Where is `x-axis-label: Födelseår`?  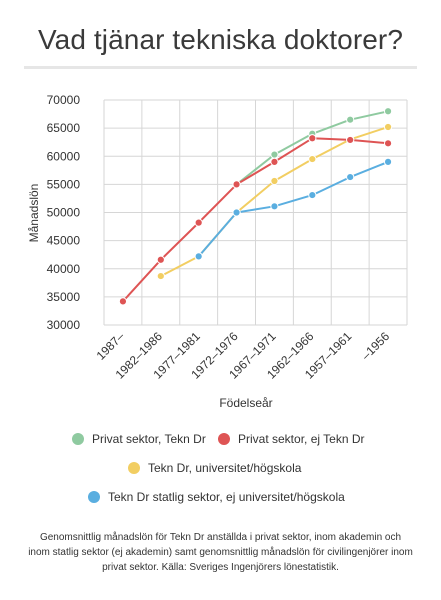
x-axis-label: Födelseår is located at coordinates (245, 403).